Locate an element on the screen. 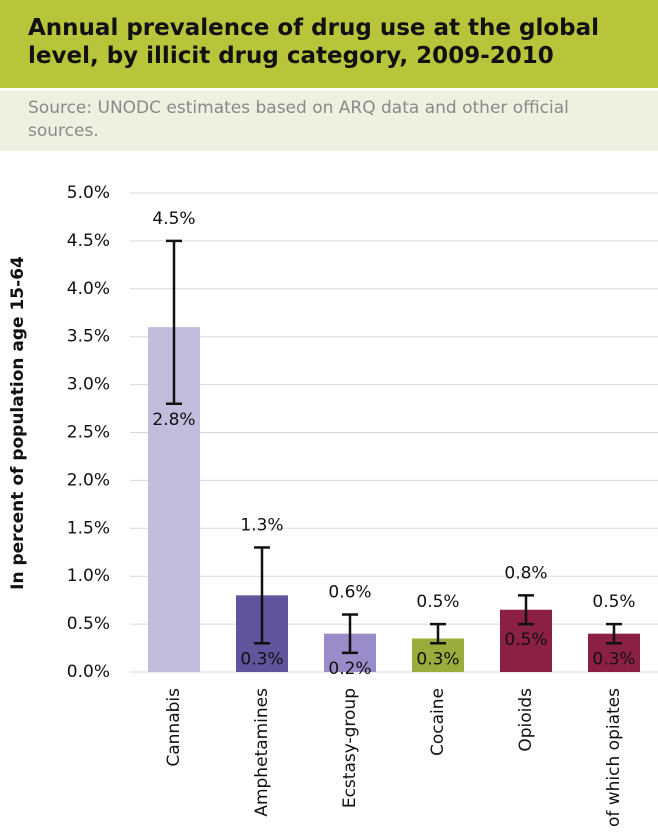  low-label: 0.2% is located at coordinates (349, 669).